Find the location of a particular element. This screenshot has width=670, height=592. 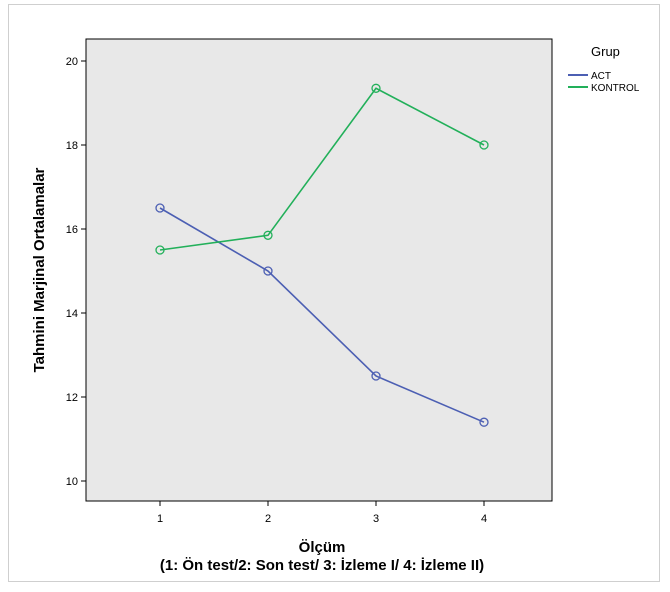

y-axis: 10 12 14 16 18 20 is located at coordinates (76, 272).